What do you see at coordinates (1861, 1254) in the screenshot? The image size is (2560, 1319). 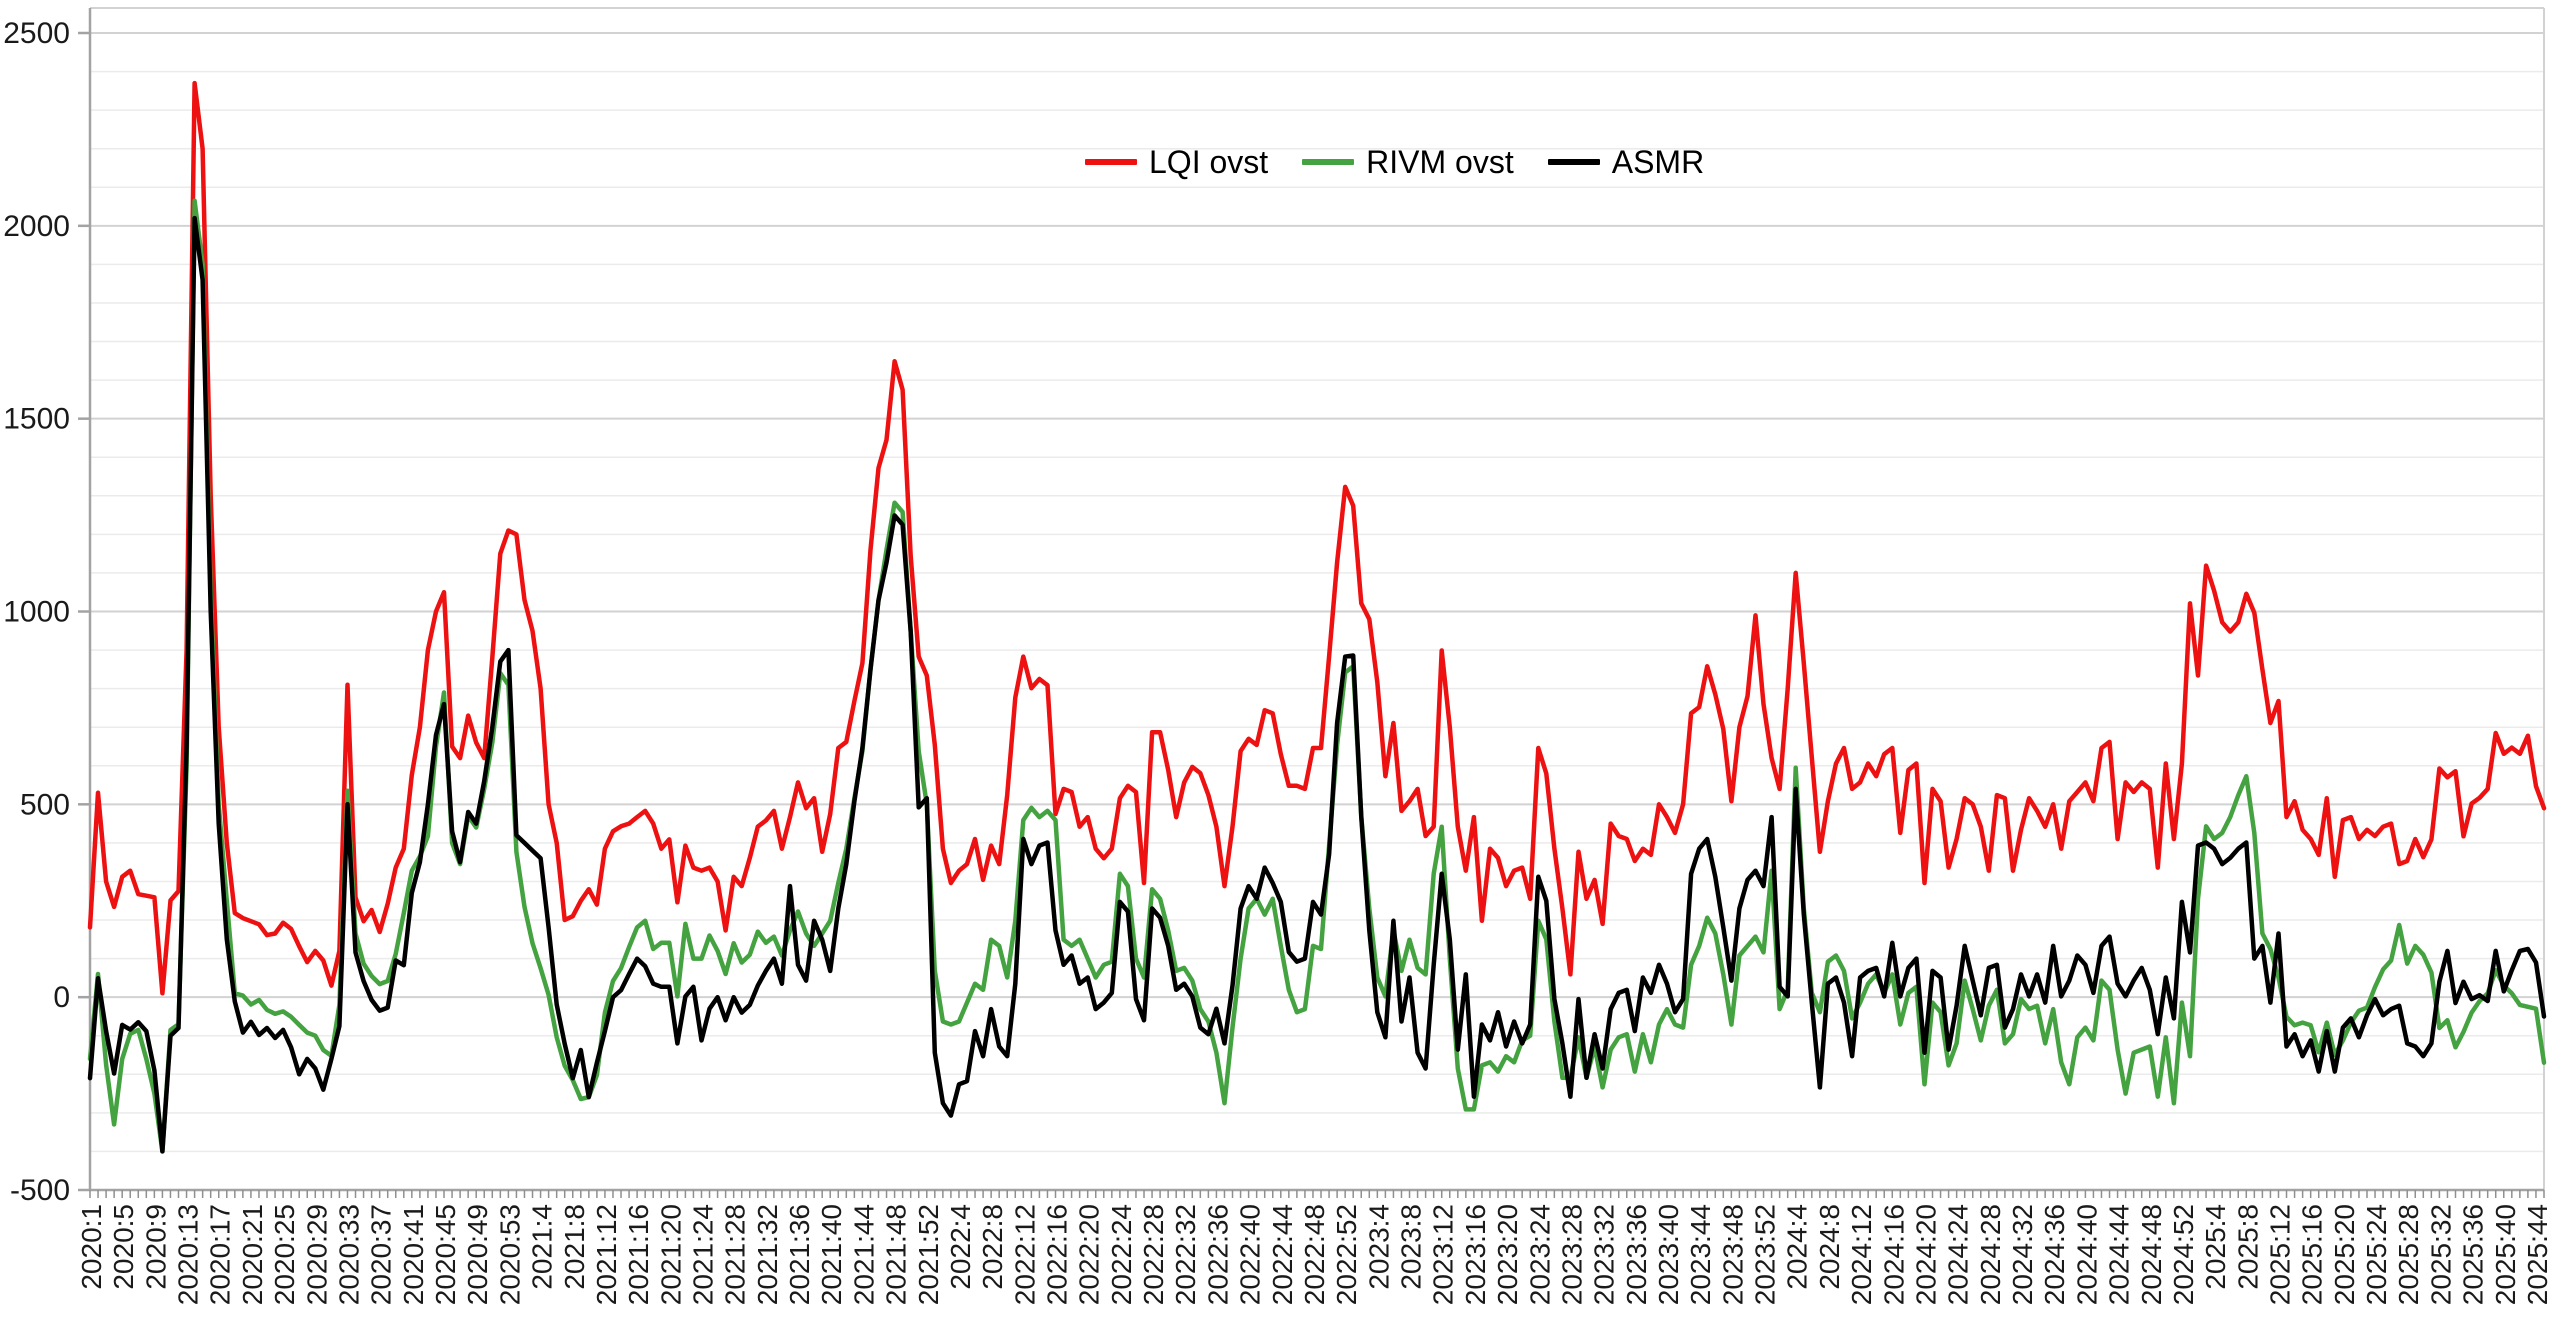 I see `x-axis-tick-label: 2024:12` at bounding box center [1861, 1254].